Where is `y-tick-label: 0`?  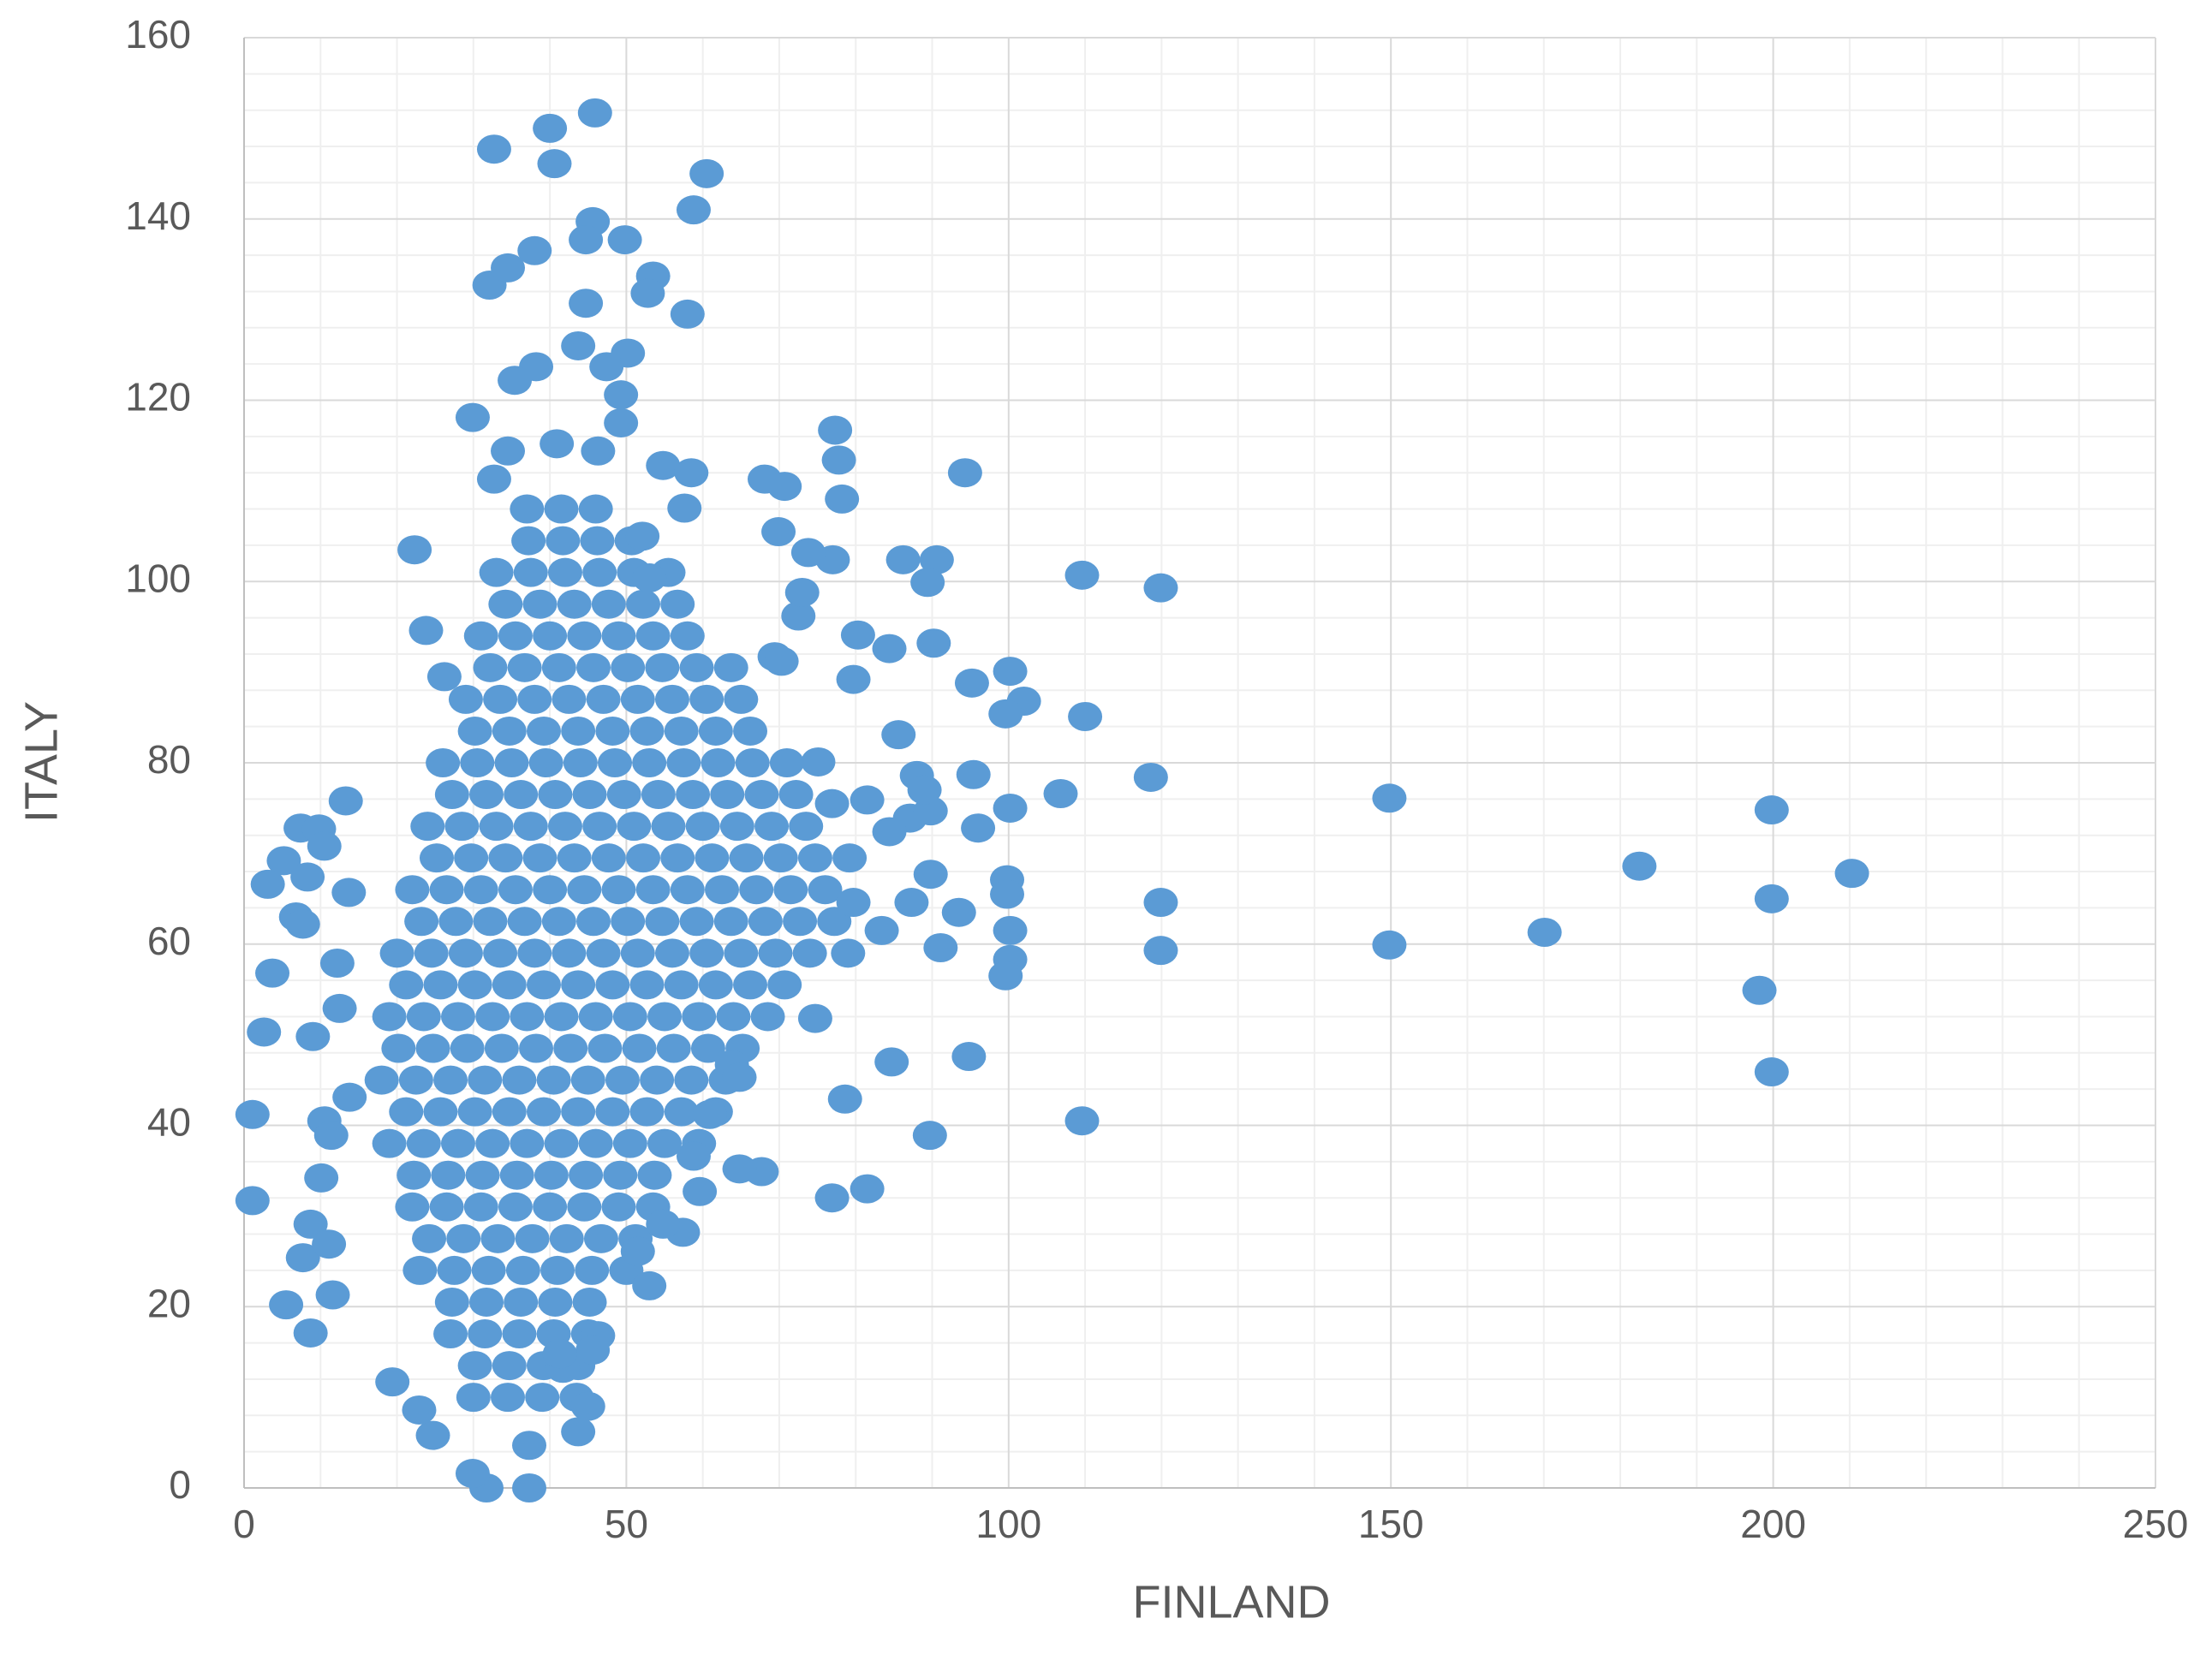
y-tick-label: 0 is located at coordinates (180, 1484).